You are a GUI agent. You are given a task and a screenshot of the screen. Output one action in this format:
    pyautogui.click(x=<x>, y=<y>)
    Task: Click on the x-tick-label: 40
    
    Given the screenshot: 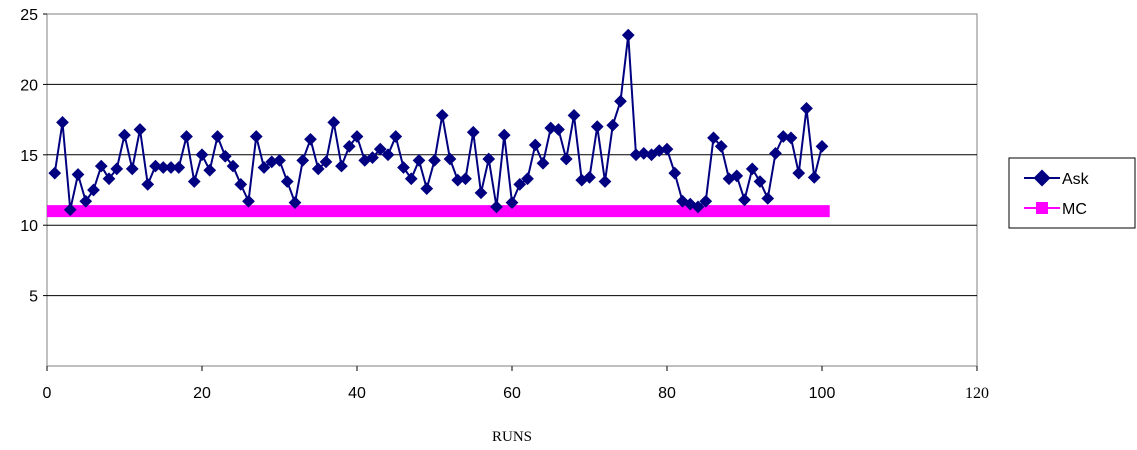 What is the action you would take?
    pyautogui.click(x=357, y=393)
    